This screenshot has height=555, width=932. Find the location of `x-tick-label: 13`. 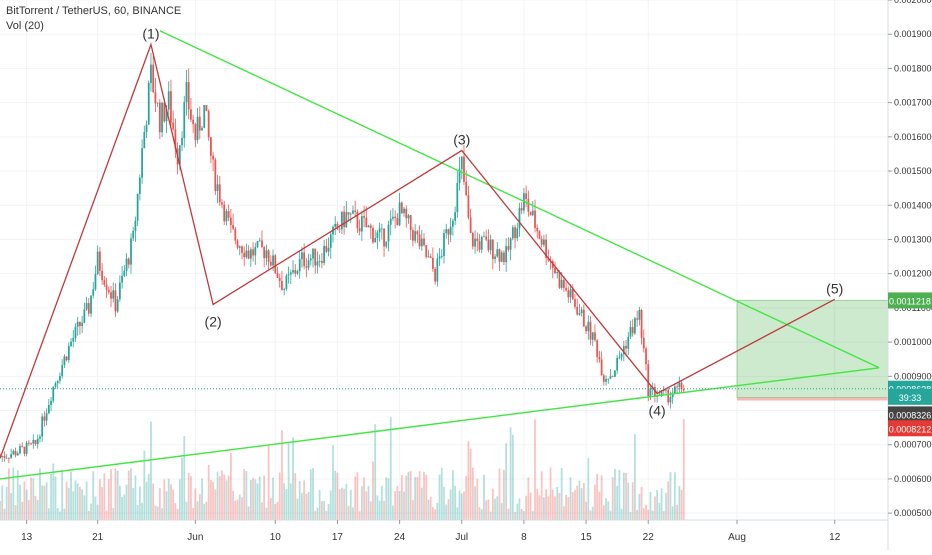

x-tick-label: 13 is located at coordinates (27, 537).